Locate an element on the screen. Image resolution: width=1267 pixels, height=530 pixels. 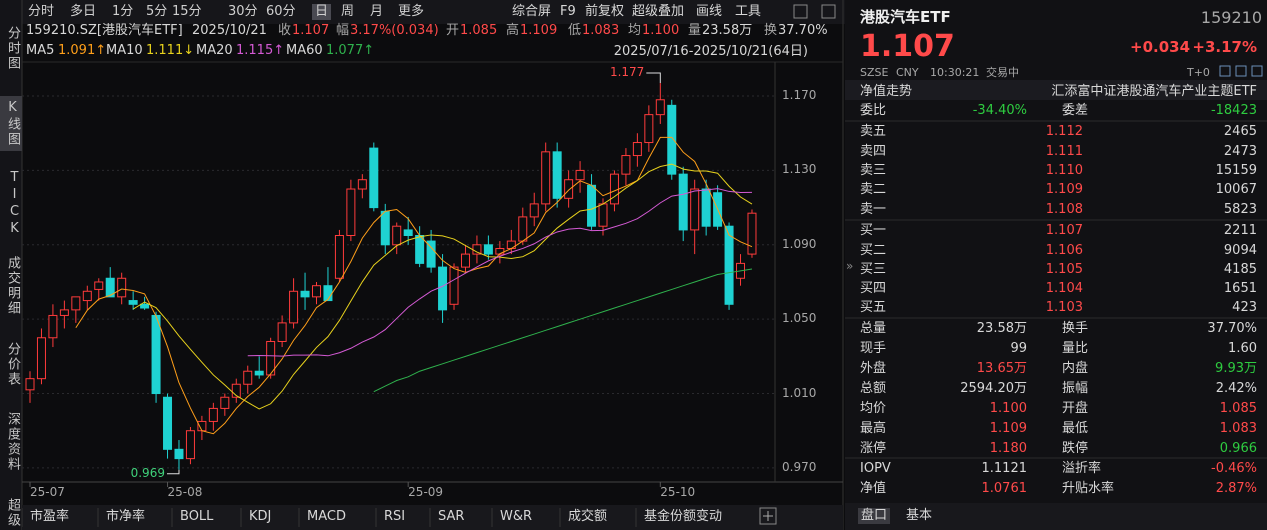
x-tick-label: 25-08 is located at coordinates (185, 492).